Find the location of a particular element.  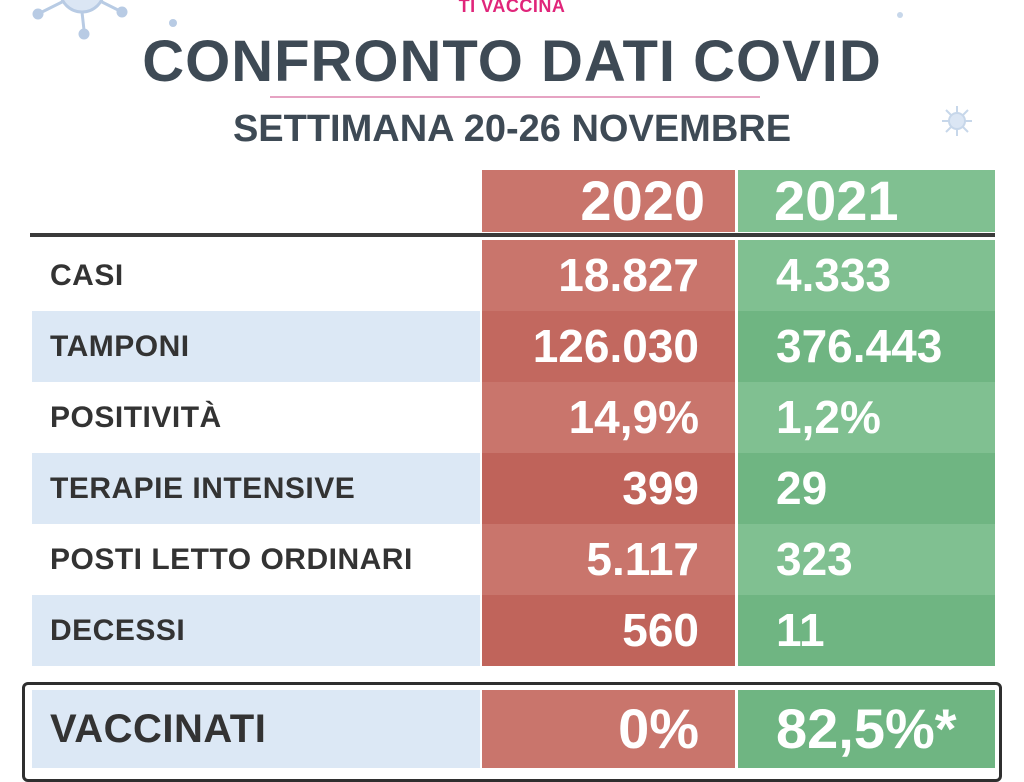

vaccinati-value-2021: 82,5%* is located at coordinates (866, 729).